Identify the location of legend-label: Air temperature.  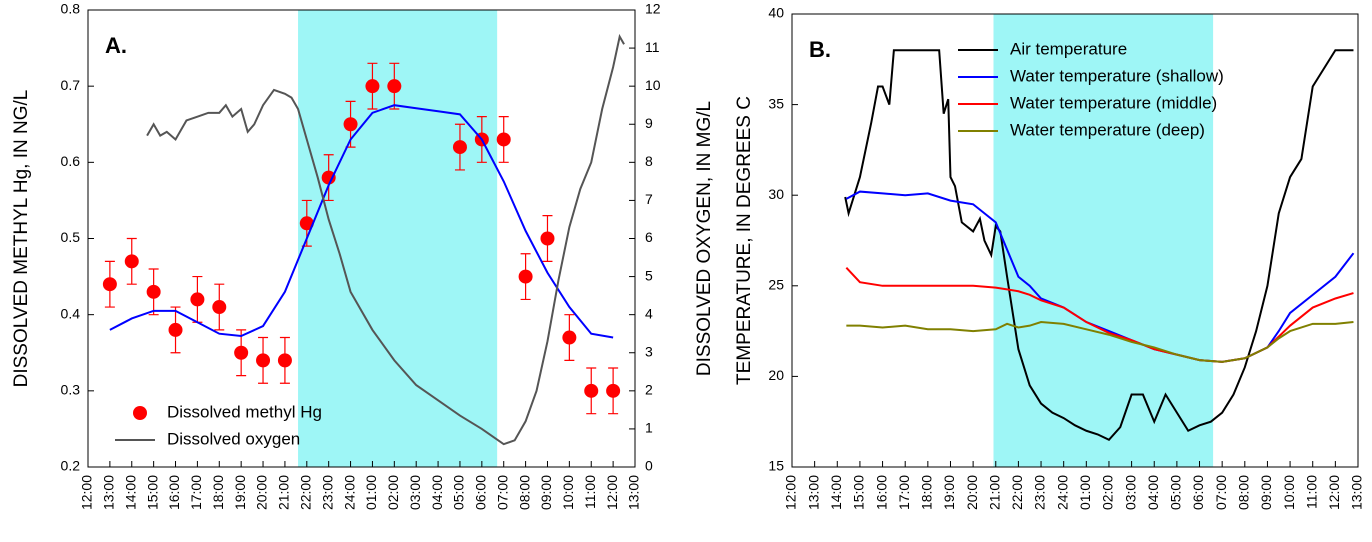
(1068, 48).